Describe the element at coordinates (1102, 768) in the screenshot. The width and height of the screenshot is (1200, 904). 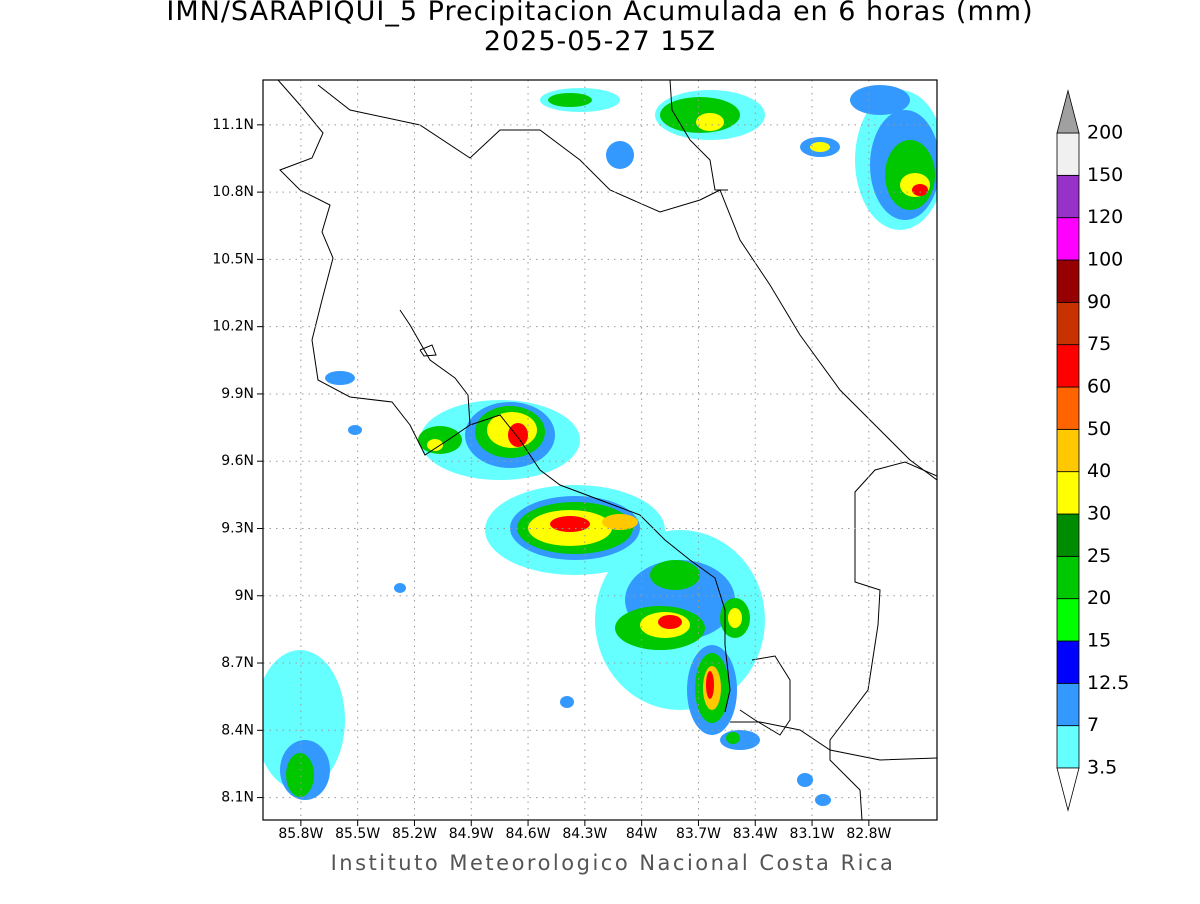
I see `colorbar-label: 3.5` at that location.